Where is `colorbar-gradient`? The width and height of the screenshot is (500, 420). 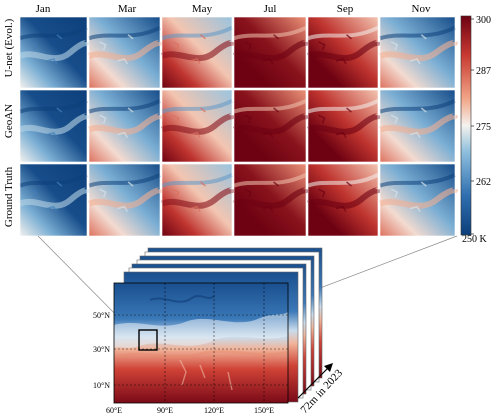
colorbar-gradient is located at coordinates (466, 125).